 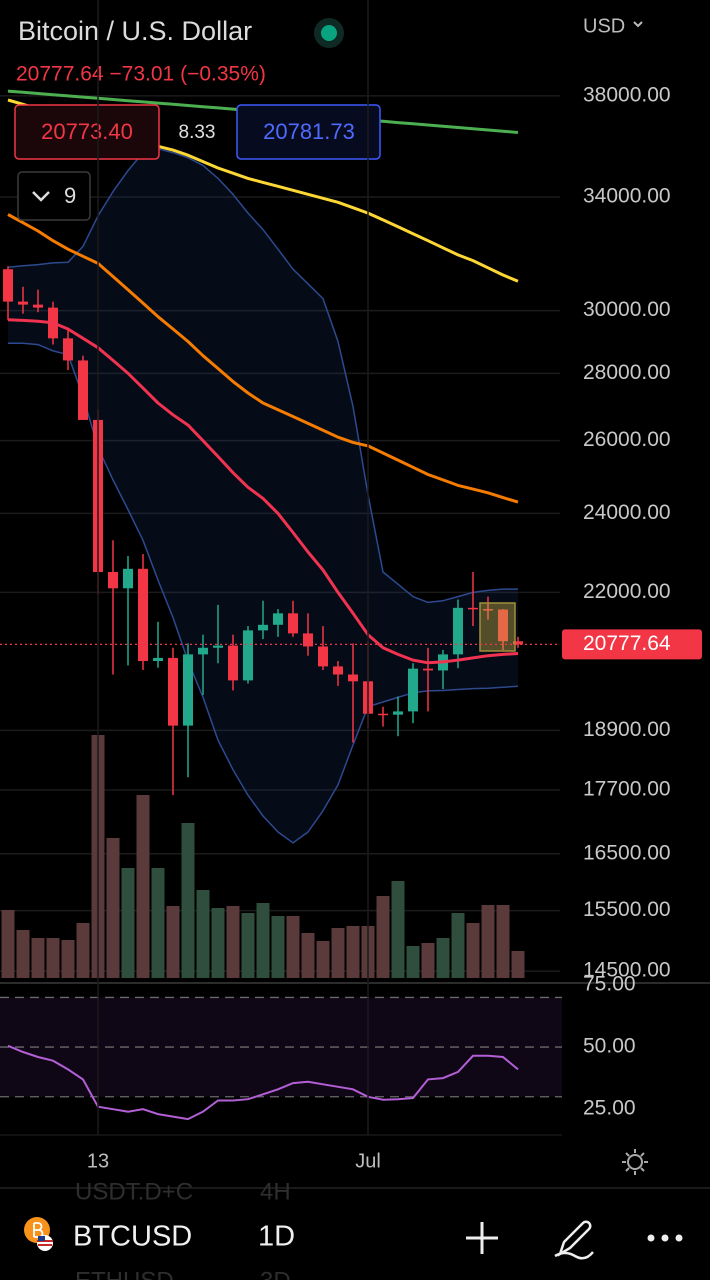 I want to click on price-tick-label: 14500.00, so click(x=627, y=970).